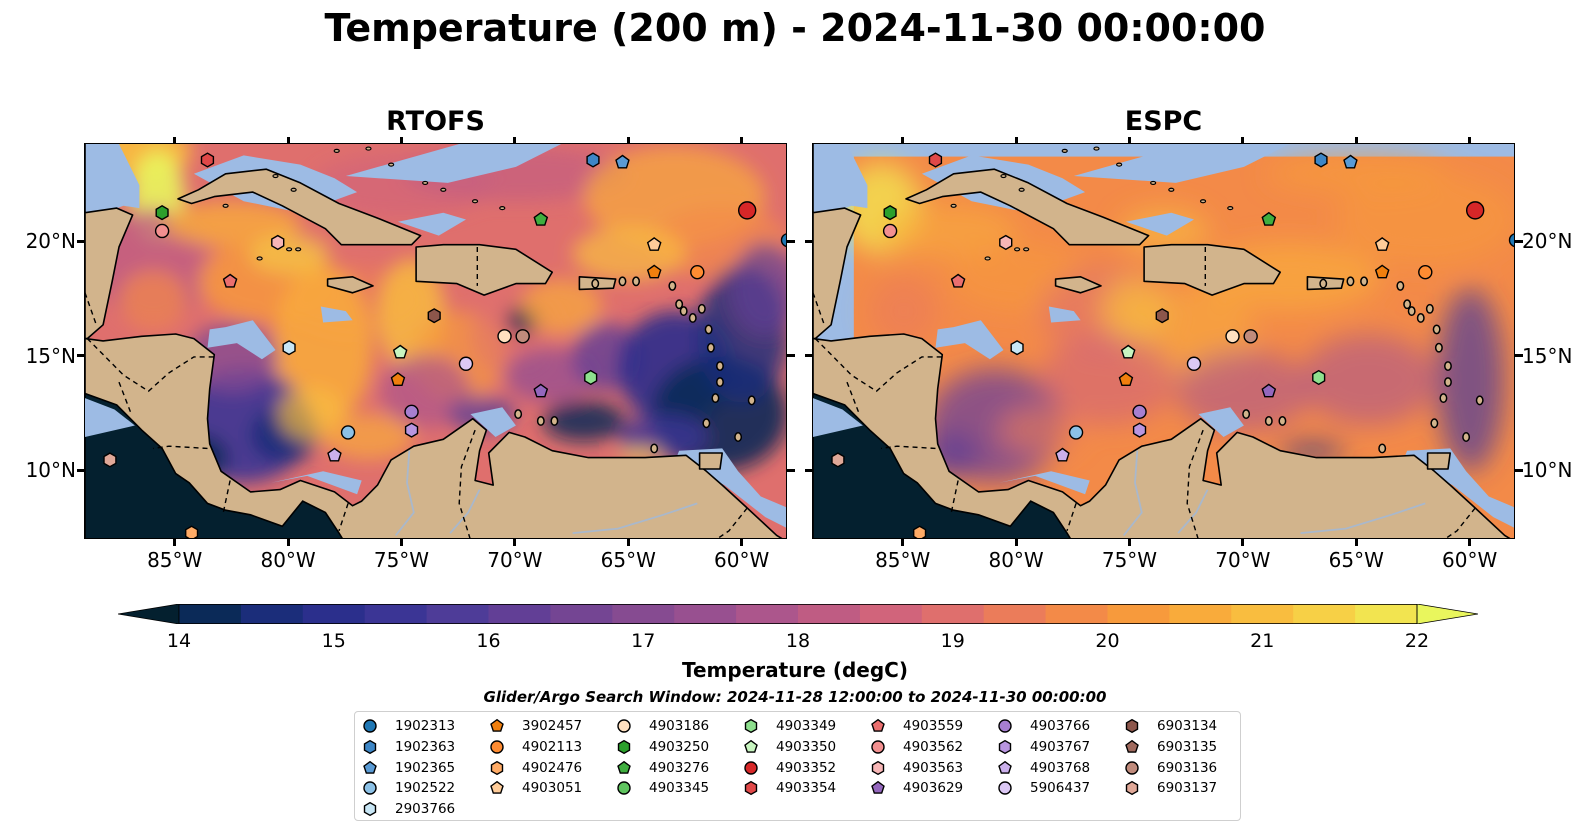  What do you see at coordinates (333, 641) in the screenshot?
I see `colorbar-tick-label: 15` at bounding box center [333, 641].